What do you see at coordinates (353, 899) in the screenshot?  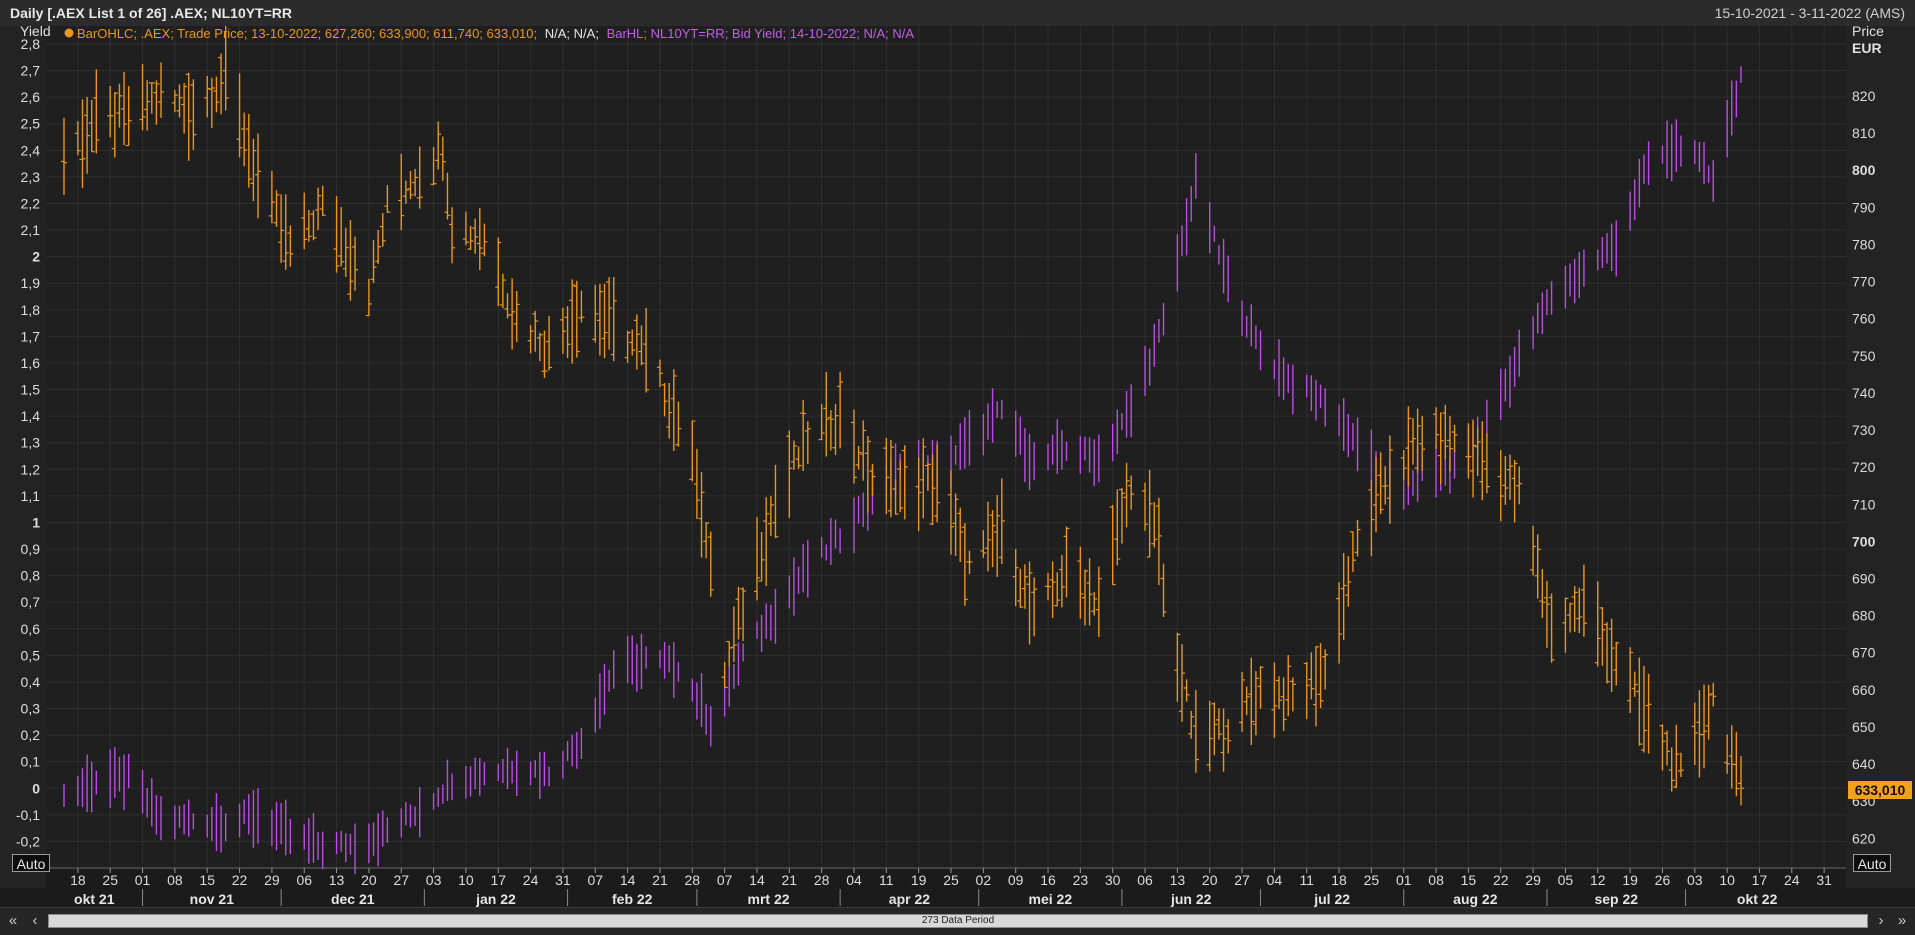 I see `month-label: dec 21` at bounding box center [353, 899].